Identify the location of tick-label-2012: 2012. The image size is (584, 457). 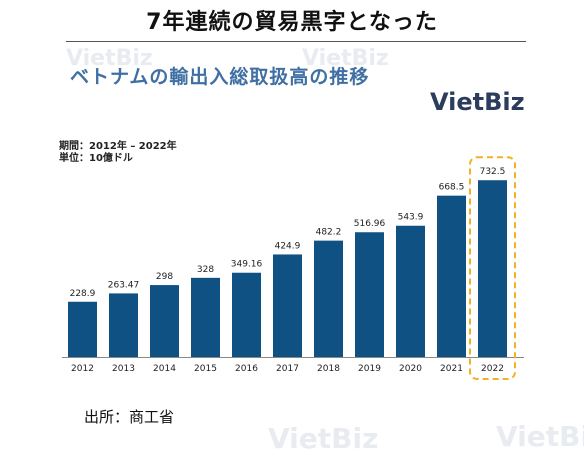
(82, 369).